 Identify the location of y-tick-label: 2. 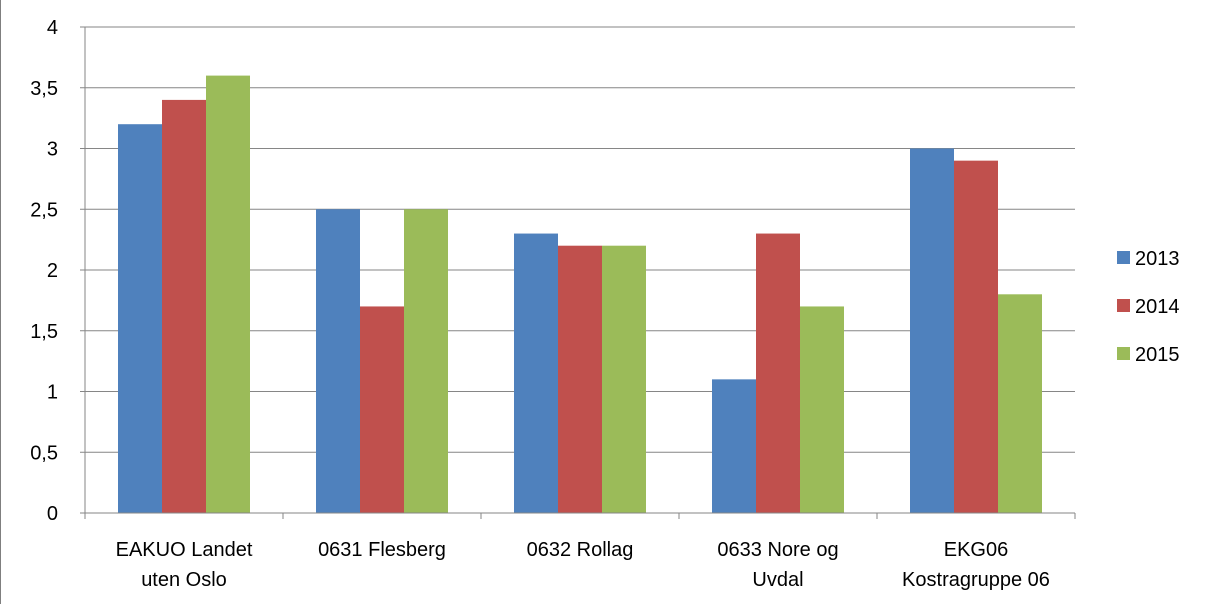
(52, 271).